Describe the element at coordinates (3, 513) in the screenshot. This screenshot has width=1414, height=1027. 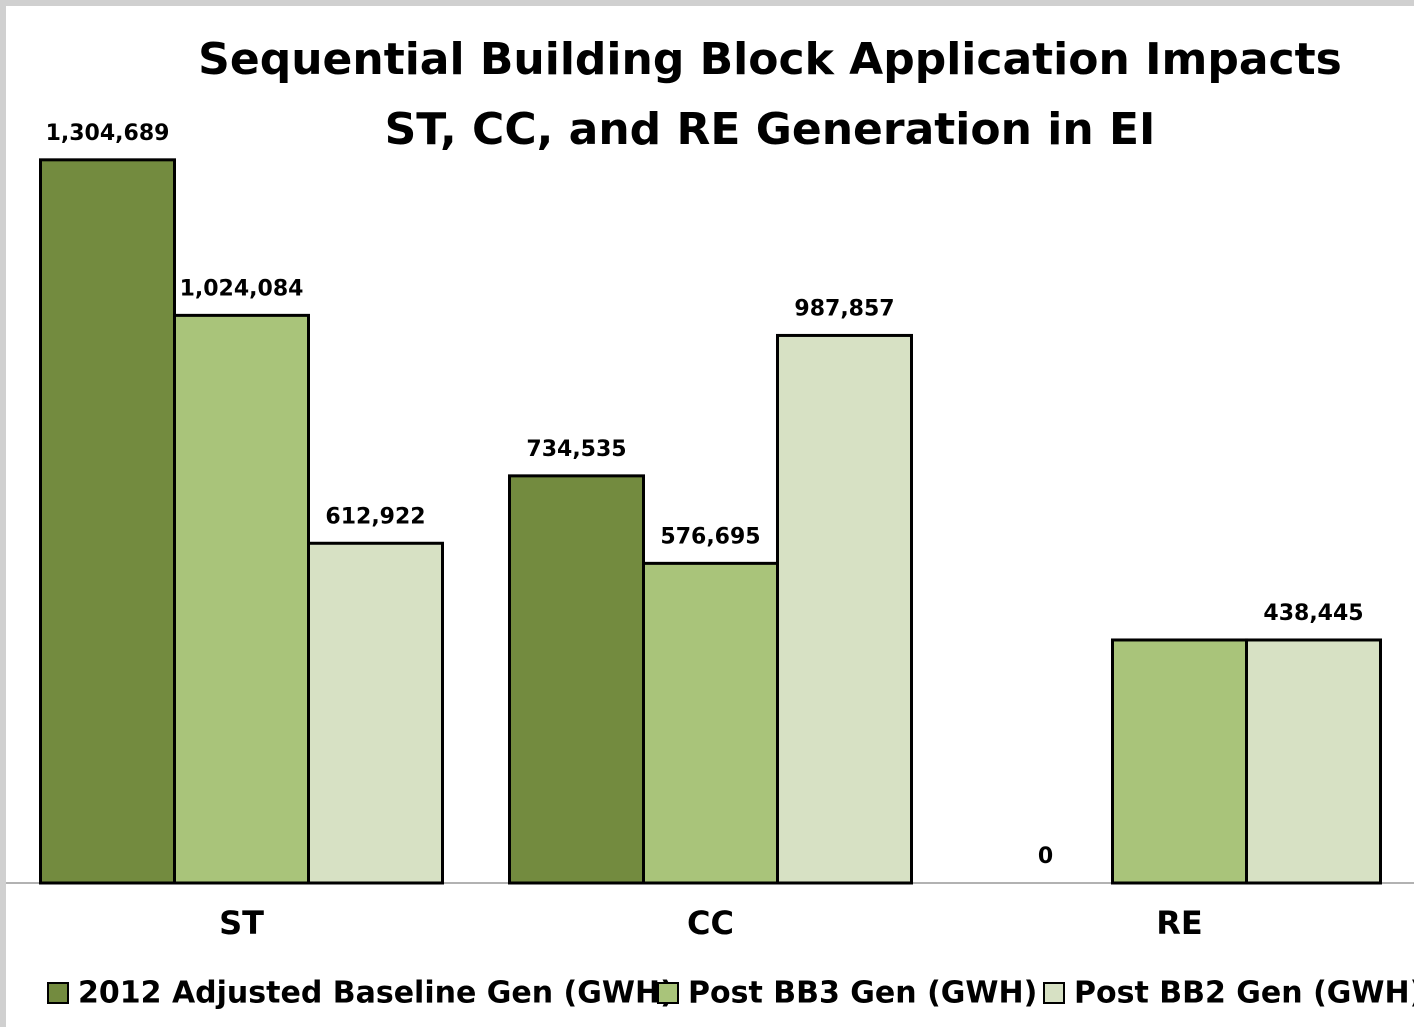
I see `frame-left` at that location.